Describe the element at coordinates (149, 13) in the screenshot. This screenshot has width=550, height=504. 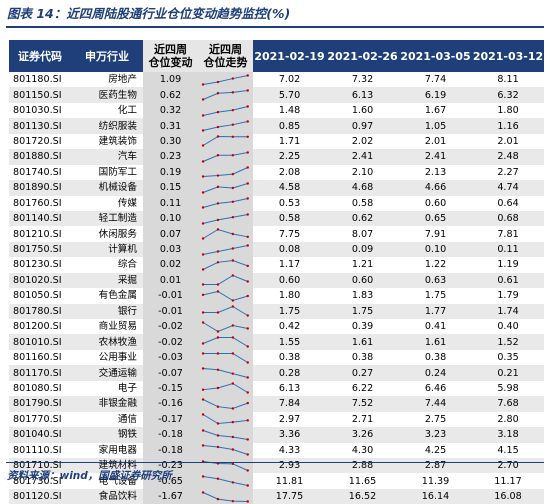
I see `figure-title: 图表 14：近四周陆股通行业仓位变动趋势监控(%)` at that location.